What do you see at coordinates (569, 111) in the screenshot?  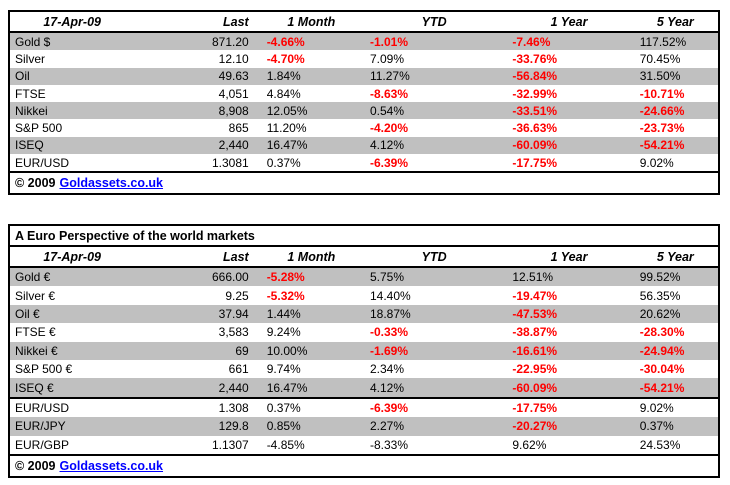 I see `pct-value: -33.51%` at bounding box center [569, 111].